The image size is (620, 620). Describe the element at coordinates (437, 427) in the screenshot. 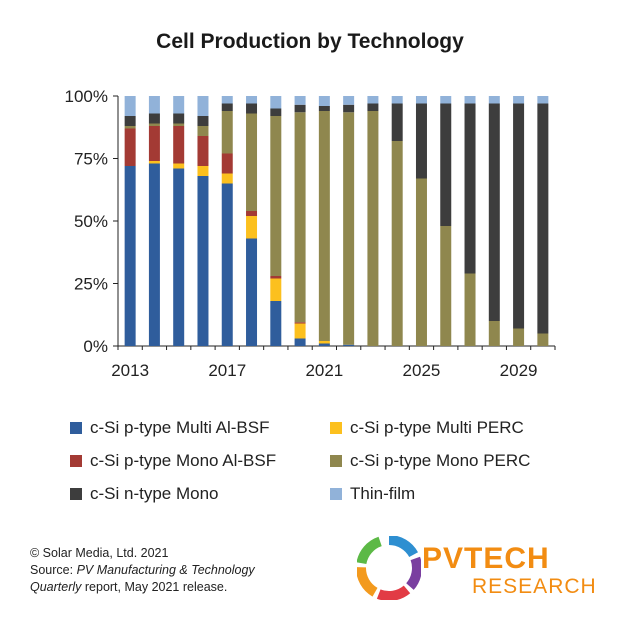

I see `legend-label: c-Si p-type Multi PERC` at that location.